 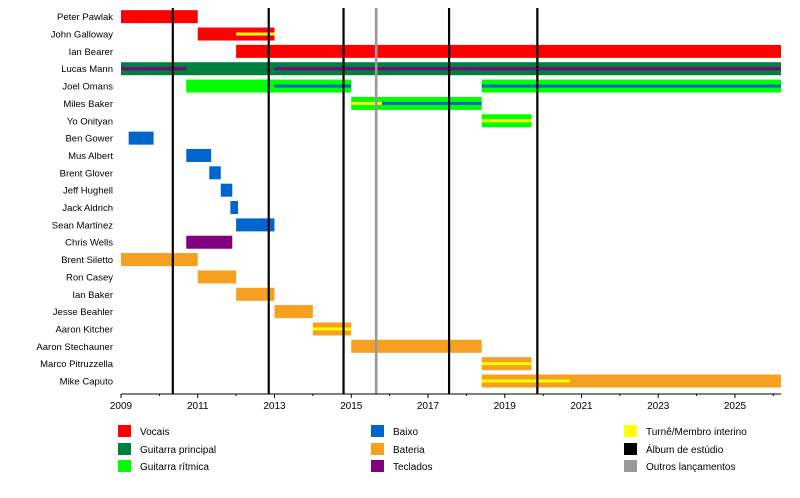 What do you see at coordinates (82, 35) in the screenshot?
I see `member-label-john-galloway: John Galloway` at bounding box center [82, 35].